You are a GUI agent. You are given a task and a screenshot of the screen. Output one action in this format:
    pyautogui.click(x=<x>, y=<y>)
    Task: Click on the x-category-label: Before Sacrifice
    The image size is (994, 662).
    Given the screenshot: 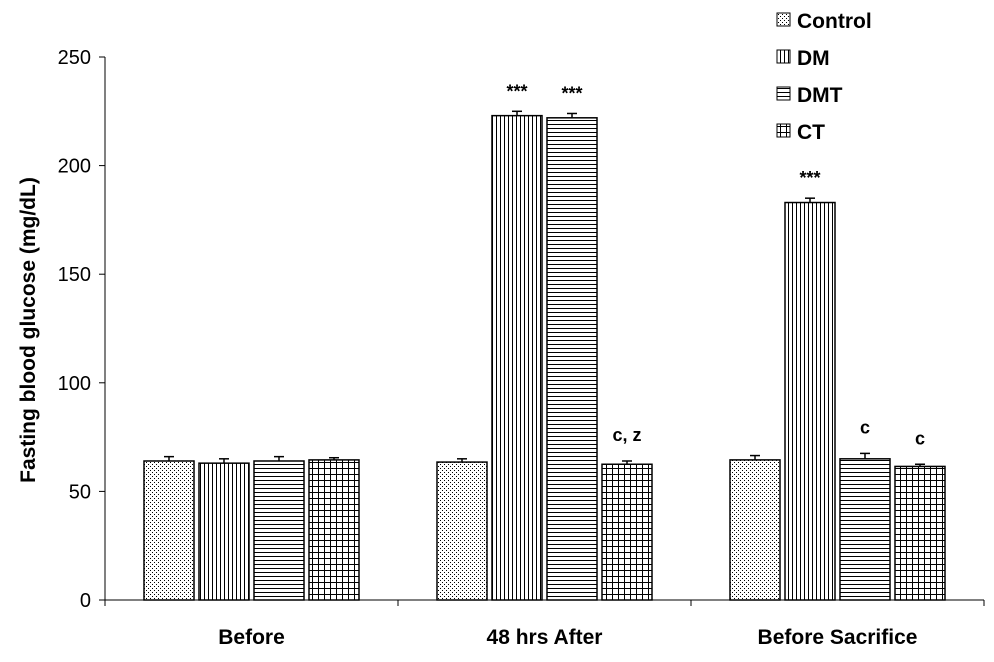 What is the action you would take?
    pyautogui.click(x=838, y=637)
    